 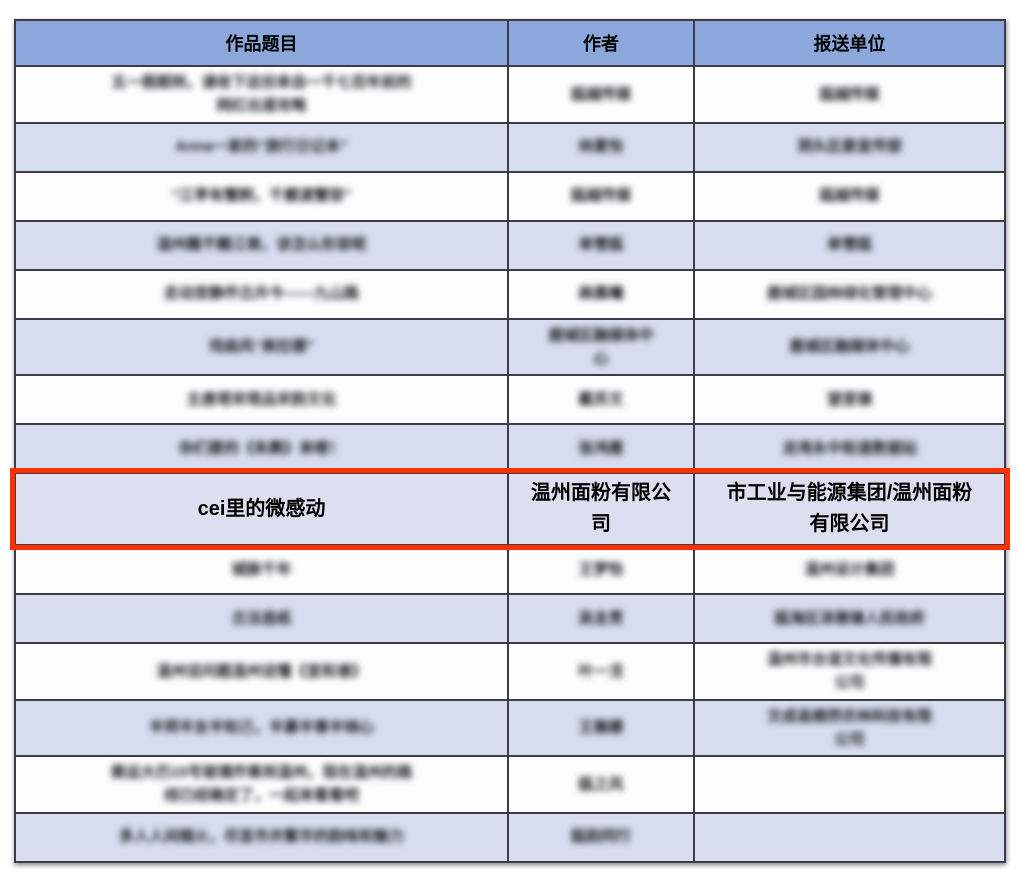 I want to click on submitting-unit-text: 龙湾永中街道数据站, so click(x=849, y=448).